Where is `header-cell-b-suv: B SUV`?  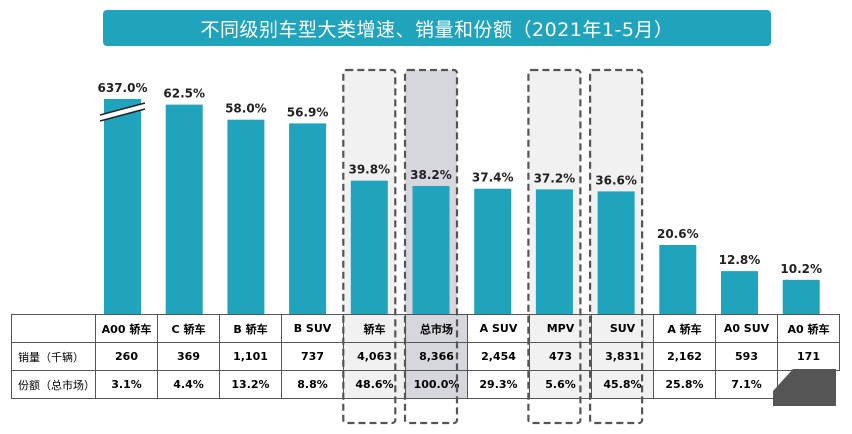
header-cell-b-suv: B SUV is located at coordinates (312, 328).